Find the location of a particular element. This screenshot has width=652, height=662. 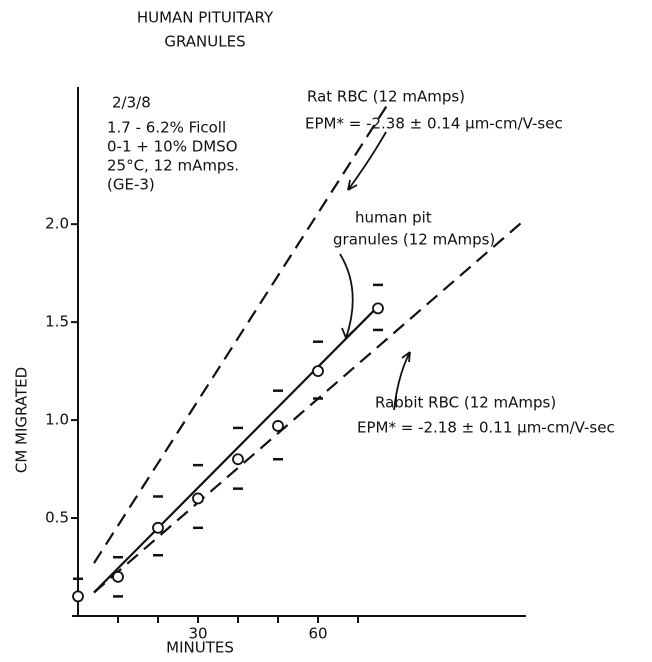

line-label: human pit is located at coordinates (393, 218).